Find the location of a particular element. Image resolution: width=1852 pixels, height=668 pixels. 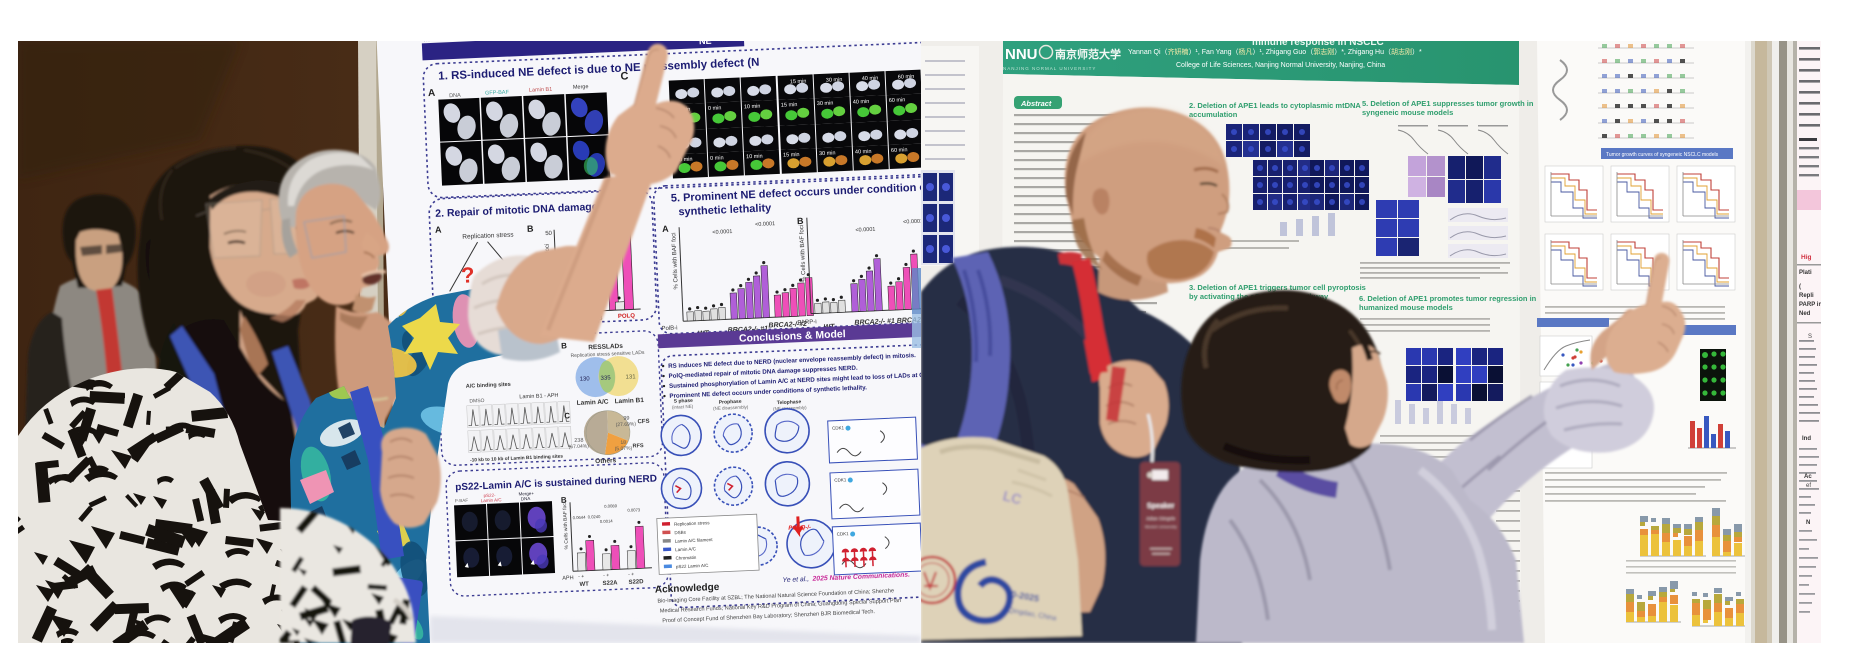

svg-text: LC is located at coordinates (1012, 497).